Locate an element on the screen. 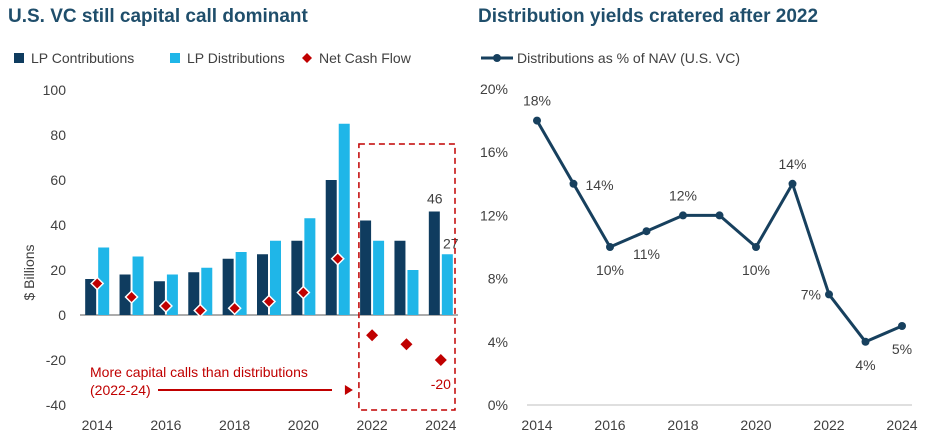 The image size is (933, 444). y-tick-label-4: 40 is located at coordinates (58, 225).